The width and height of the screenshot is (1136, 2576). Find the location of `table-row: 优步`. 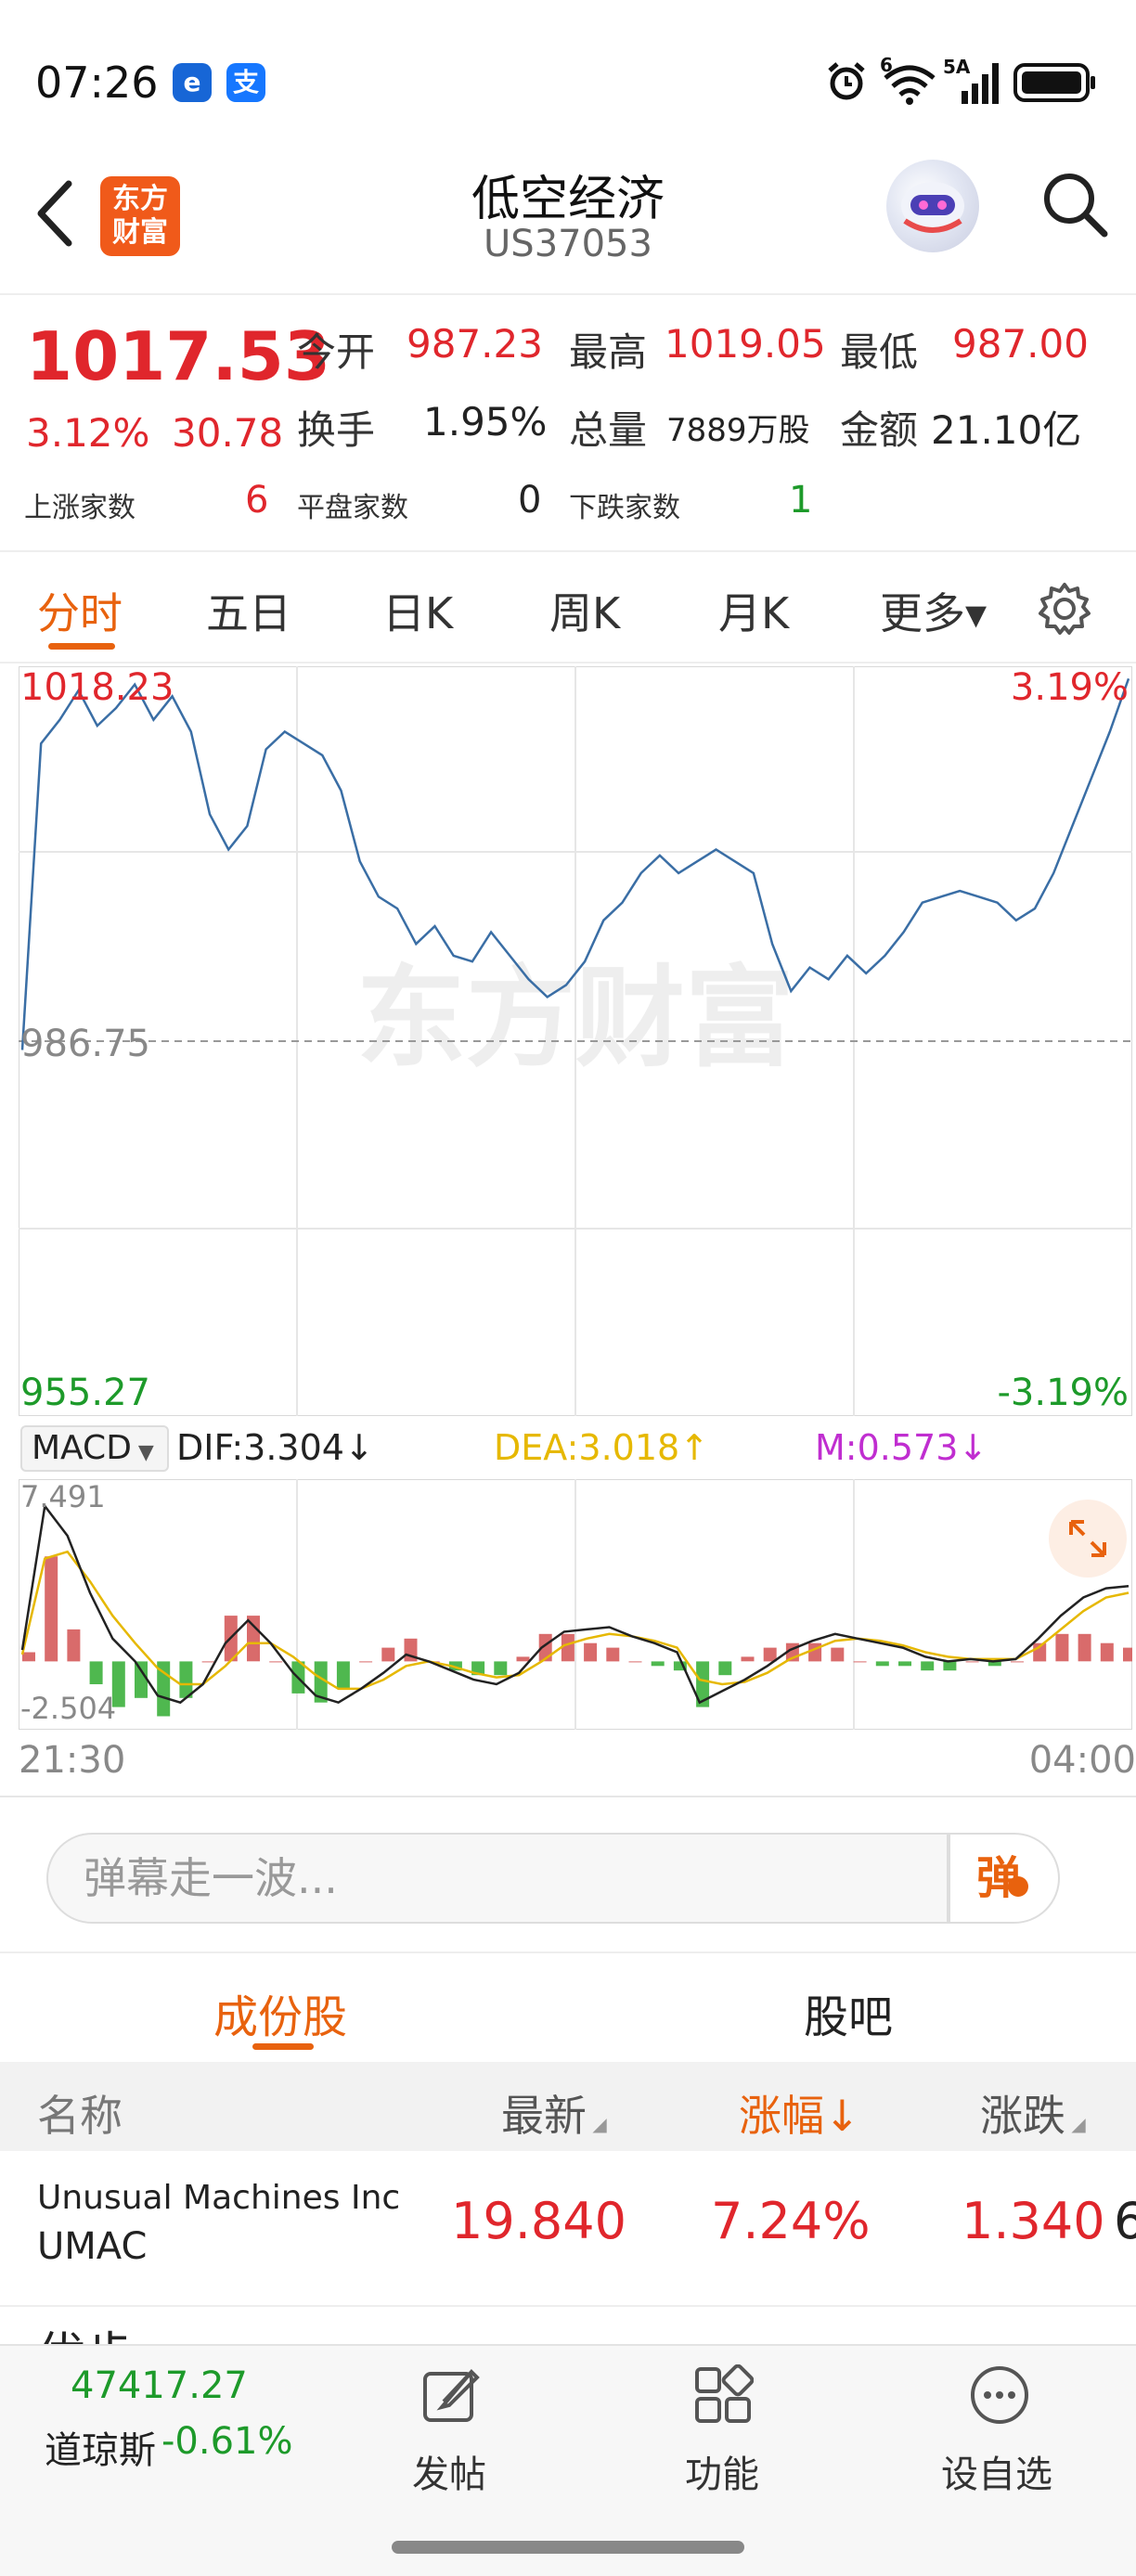

table-row: 优步 is located at coordinates (568, 2326).